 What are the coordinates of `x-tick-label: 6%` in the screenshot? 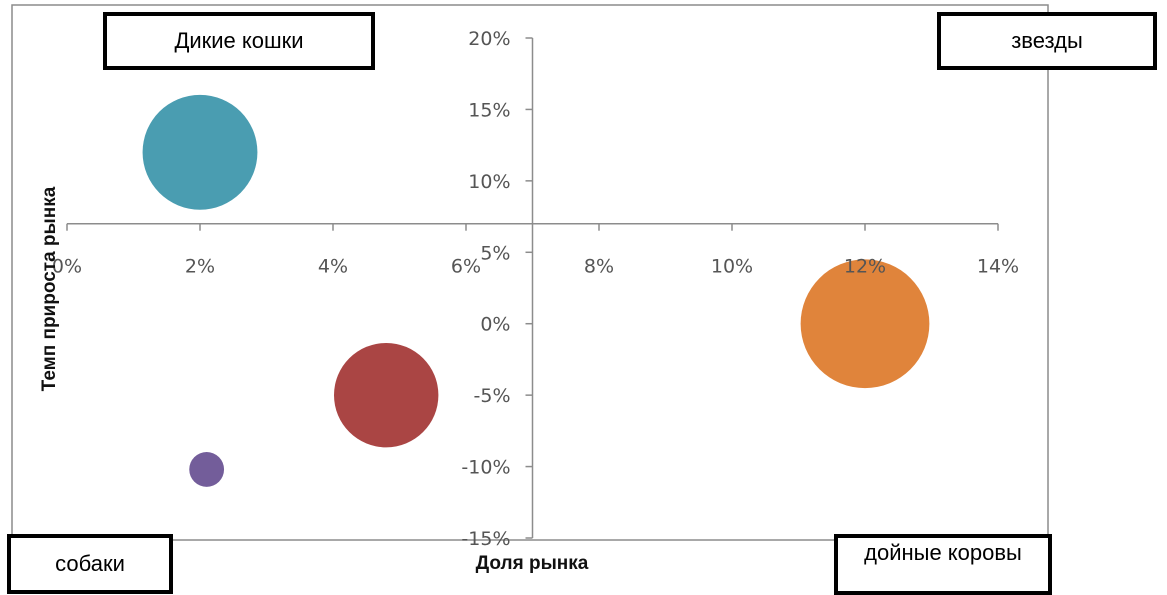 It's located at (466, 267).